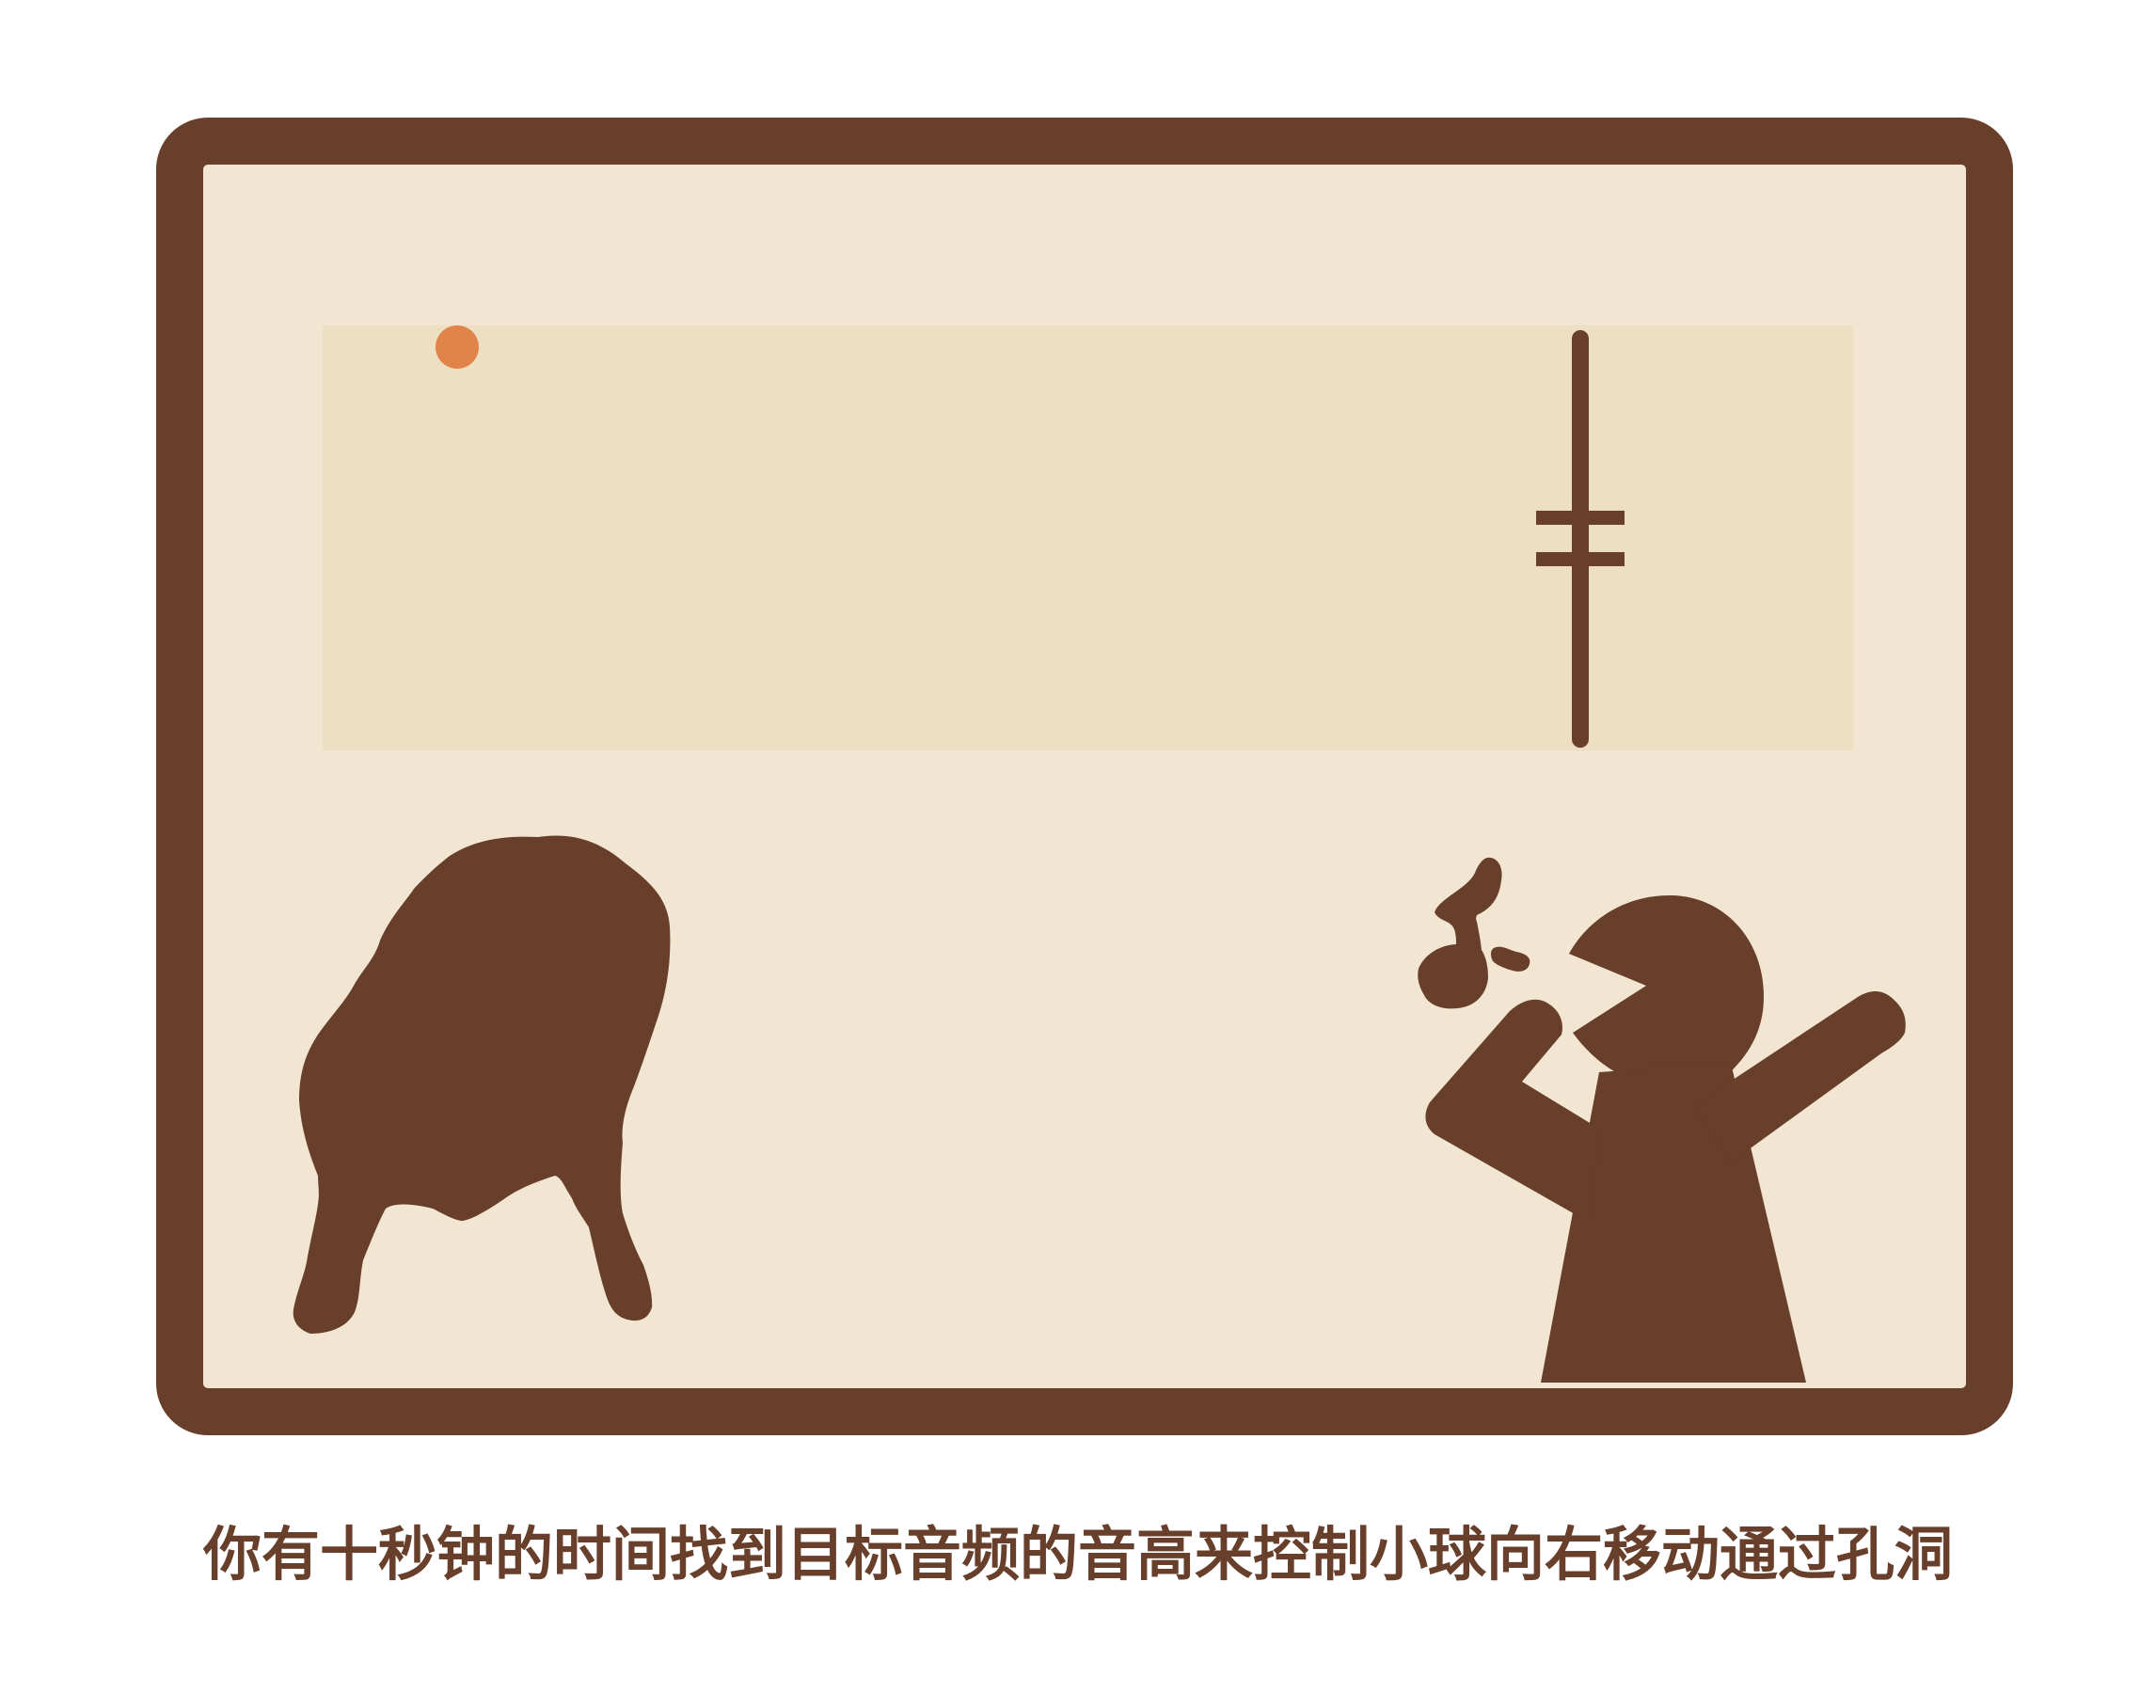 Image resolution: width=2156 pixels, height=1708 pixels. Describe the element at coordinates (457, 347) in the screenshot. I see `pitch-ball` at that location.